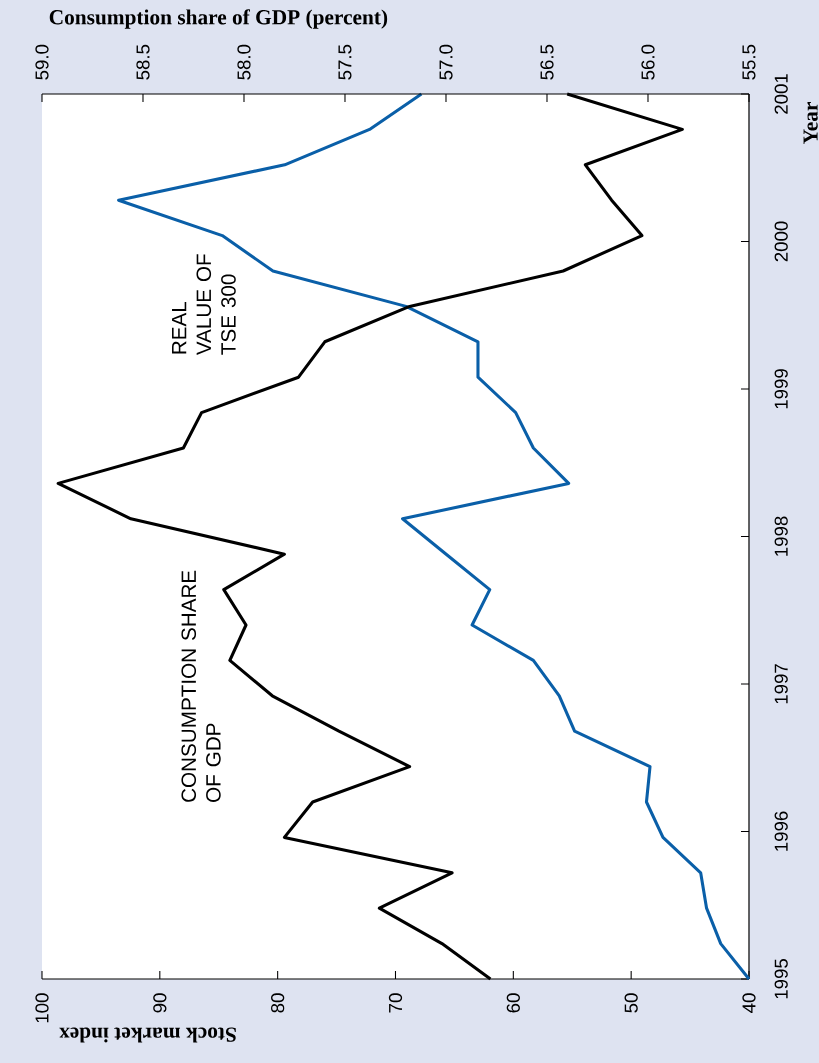 The width and height of the screenshot is (819, 1063). Describe the element at coordinates (244, 62) in the screenshot. I see `x2-tick-label: 58.0` at that location.